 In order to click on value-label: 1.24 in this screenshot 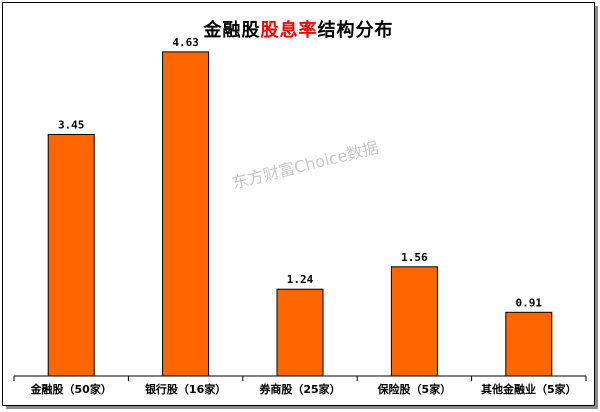, I will do `click(300, 279)`.